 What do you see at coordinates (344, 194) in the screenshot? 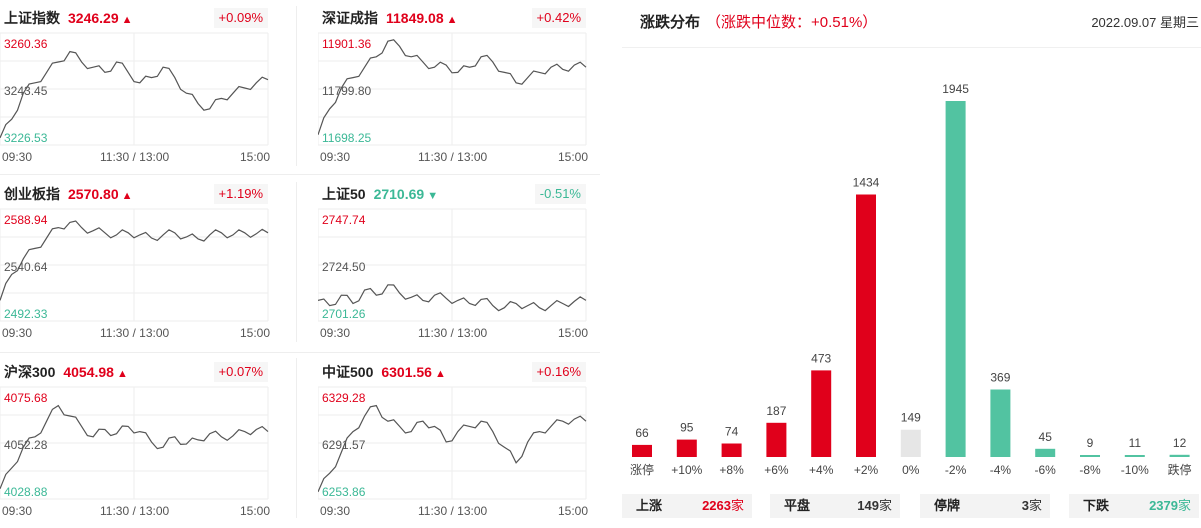
I see `index-name: 上证50` at bounding box center [344, 194].